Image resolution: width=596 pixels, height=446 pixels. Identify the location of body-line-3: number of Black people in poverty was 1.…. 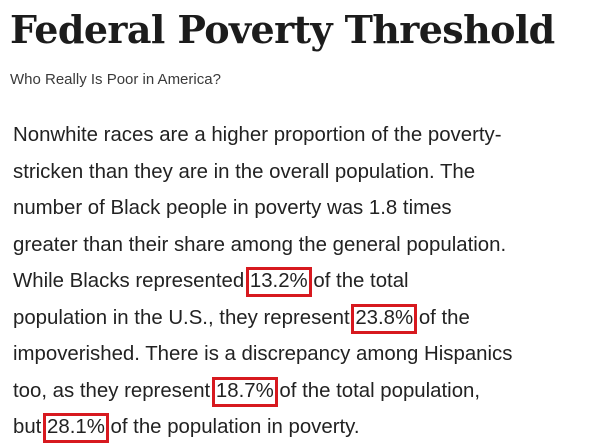
(232, 208).